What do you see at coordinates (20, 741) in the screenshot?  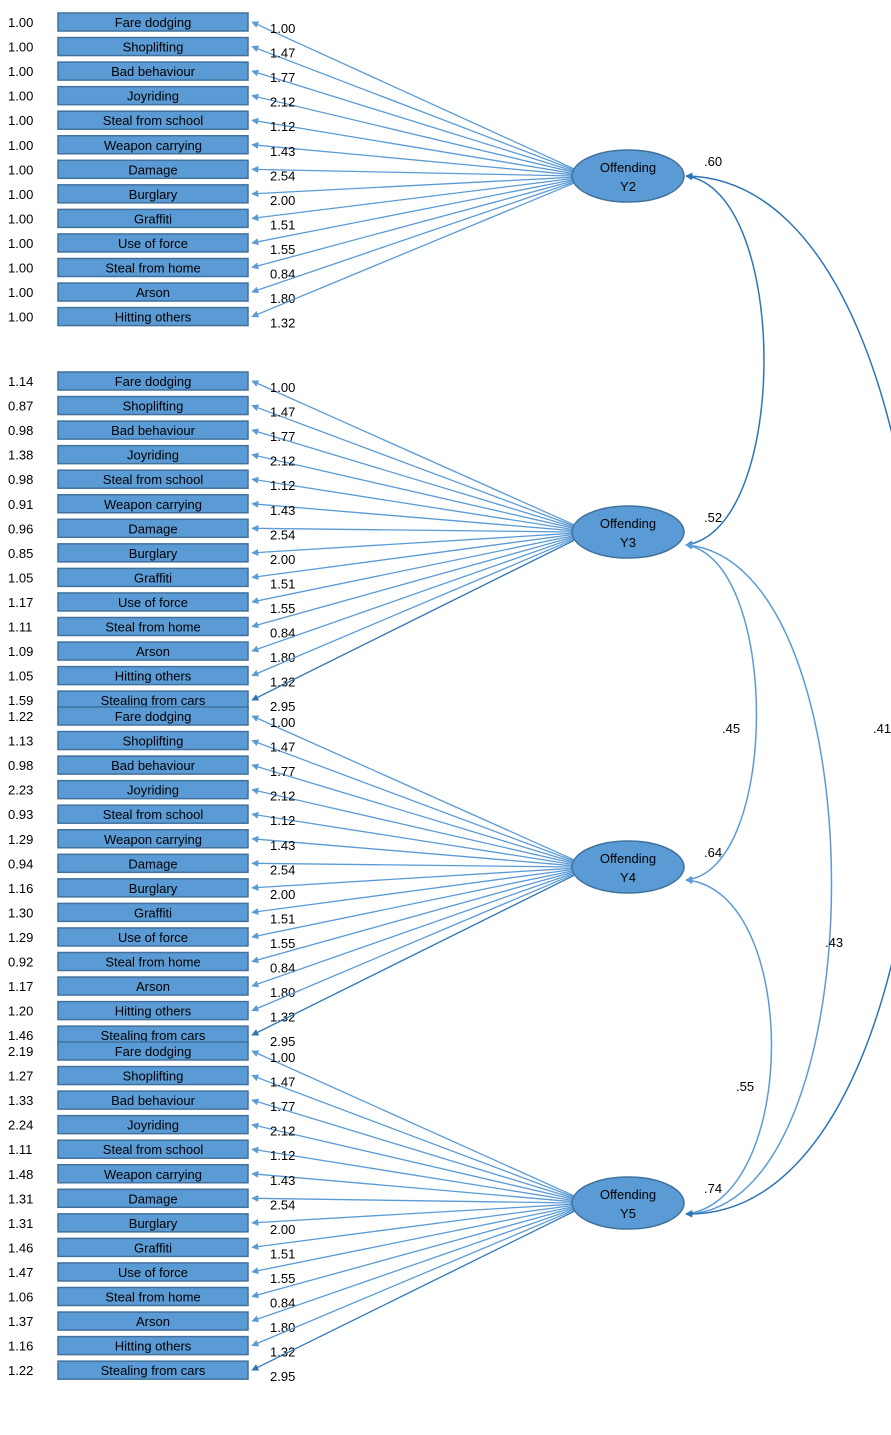 I see `residual-value: 1.13` at bounding box center [20, 741].